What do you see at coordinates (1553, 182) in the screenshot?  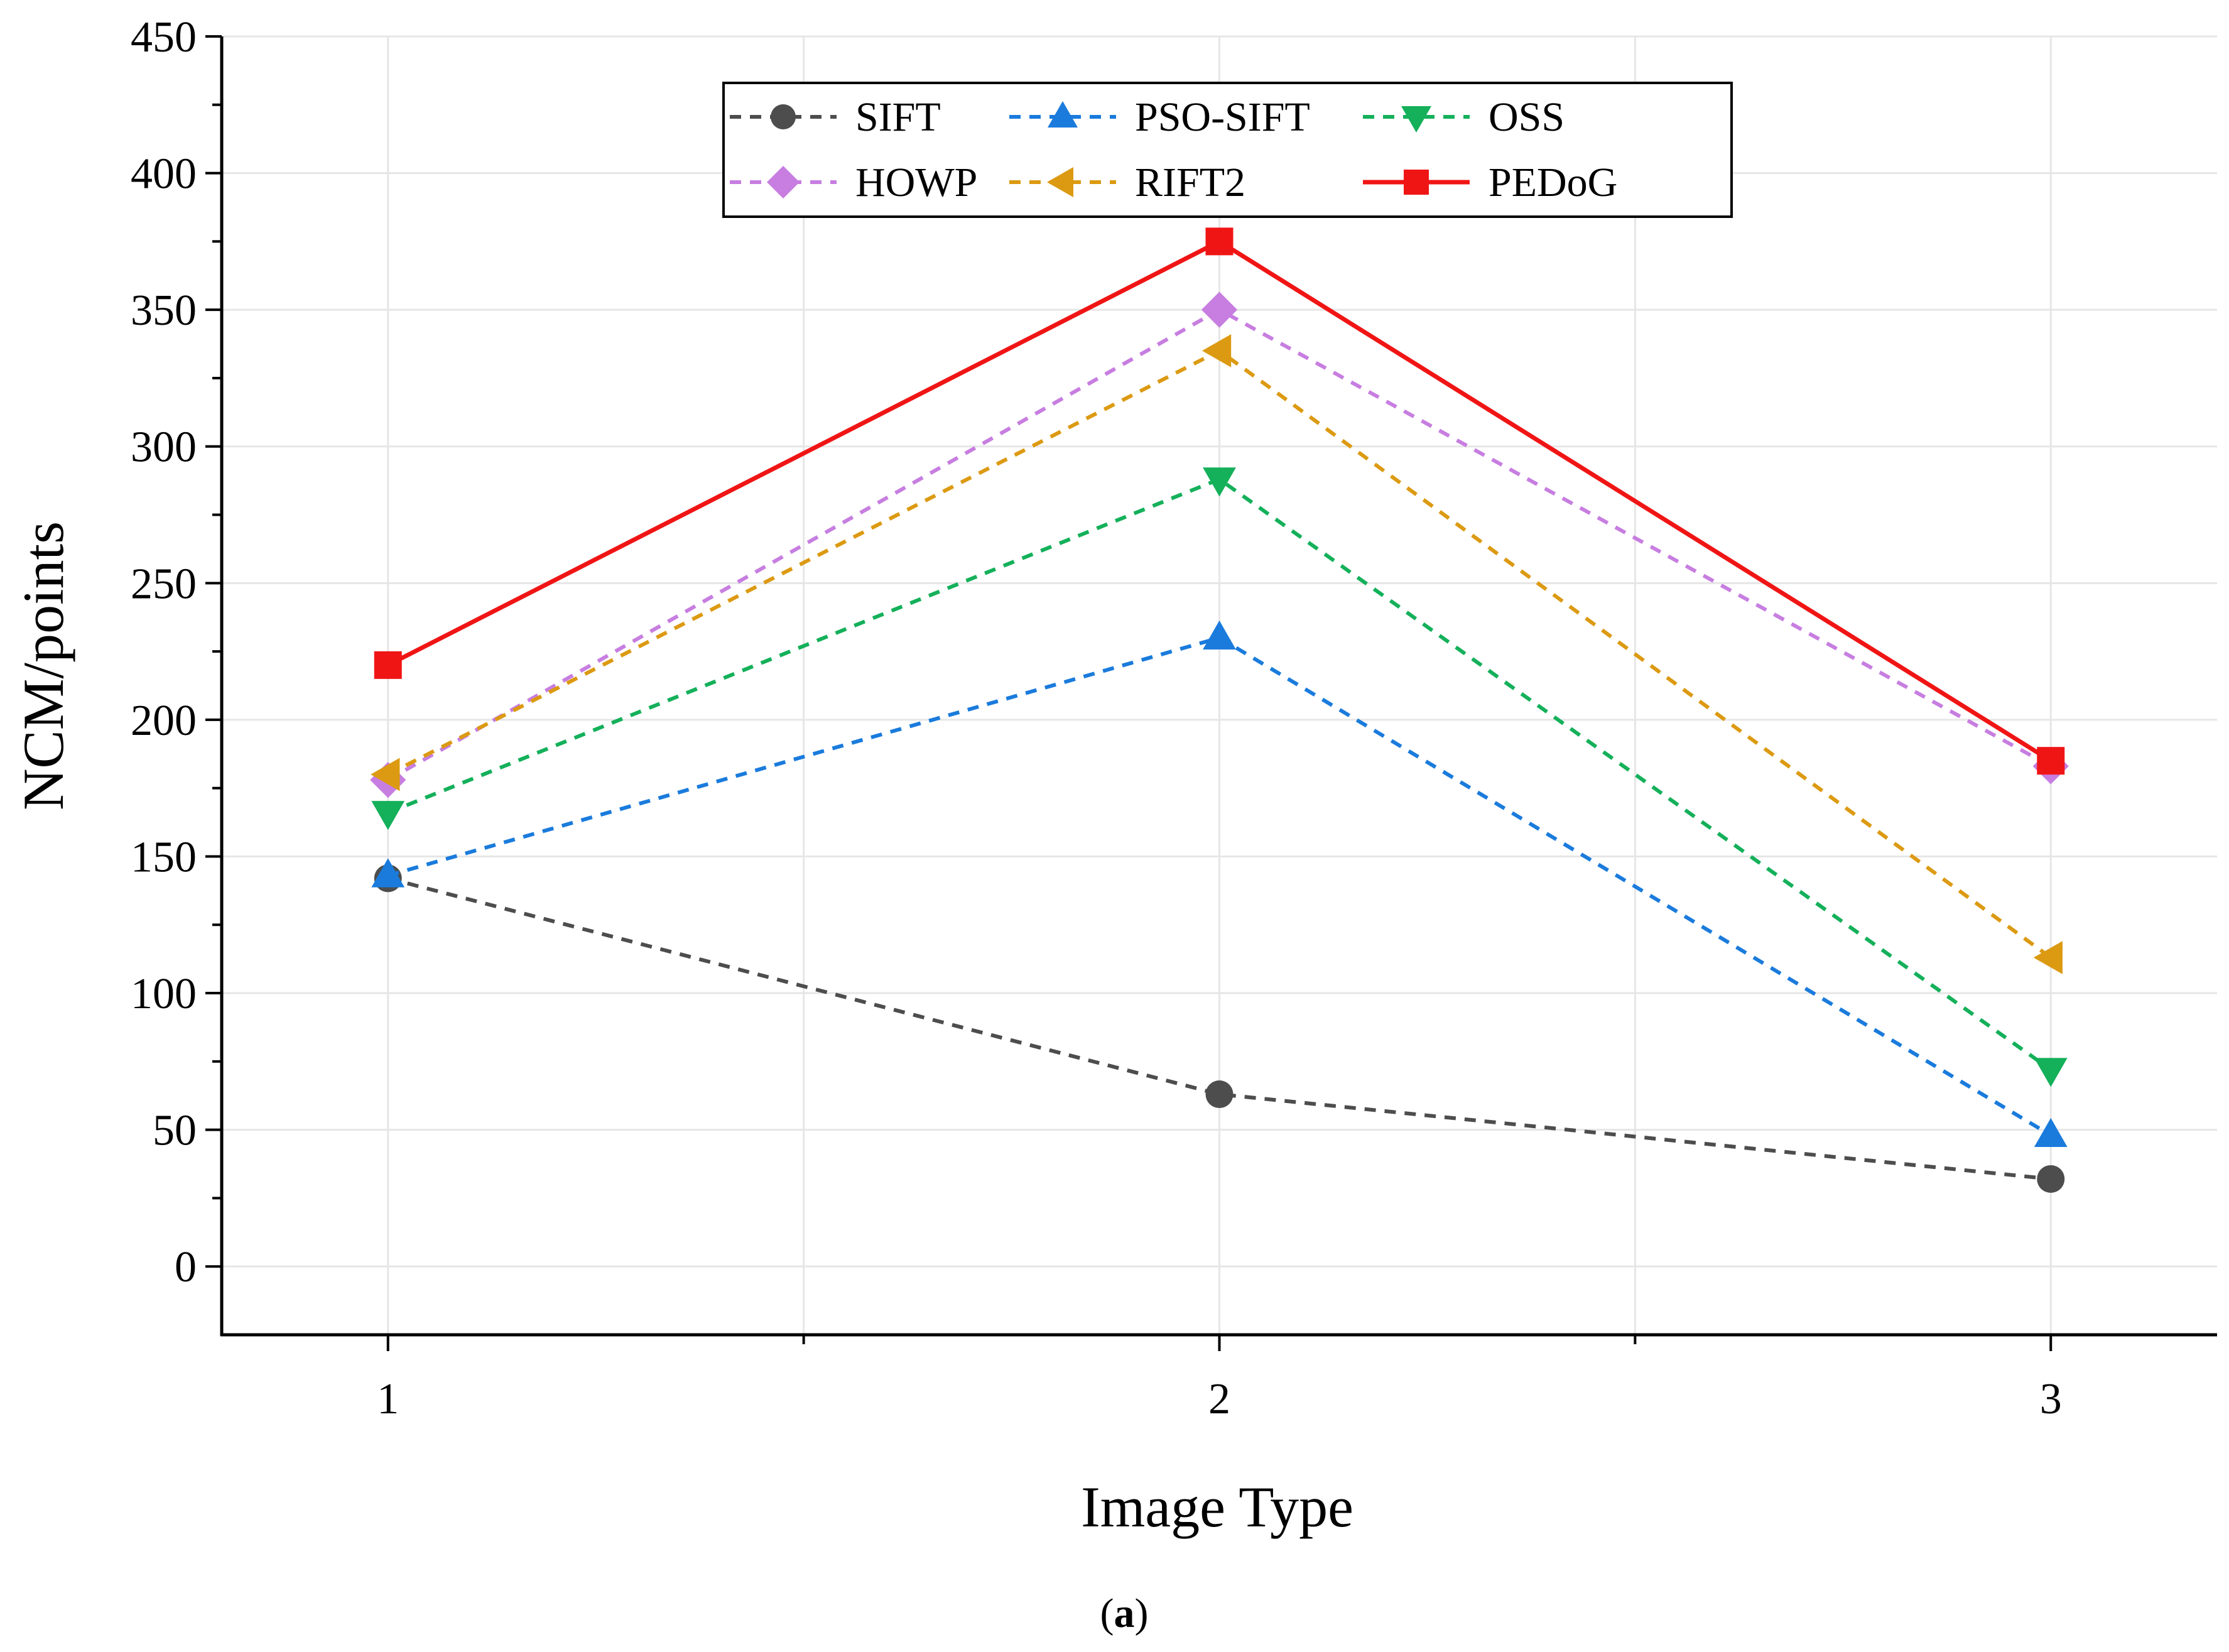 I see `legend-label: PEDoG` at bounding box center [1553, 182].